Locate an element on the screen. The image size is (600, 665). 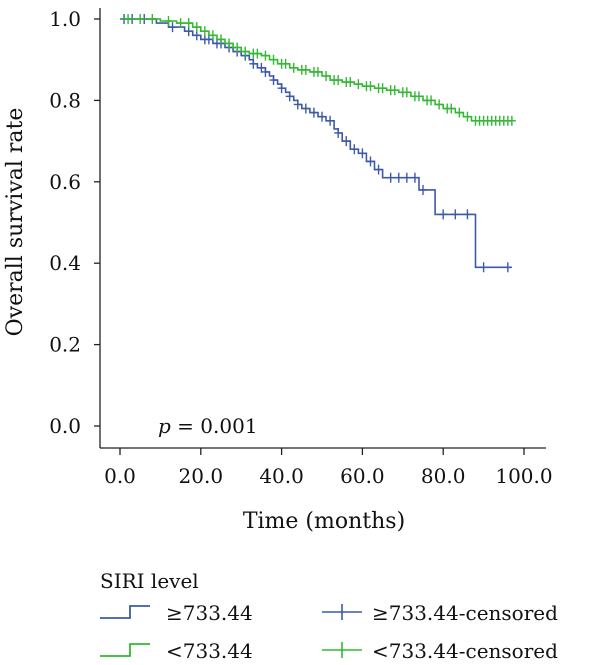
legend-entry: ≥733.44 is located at coordinates (176, 613).